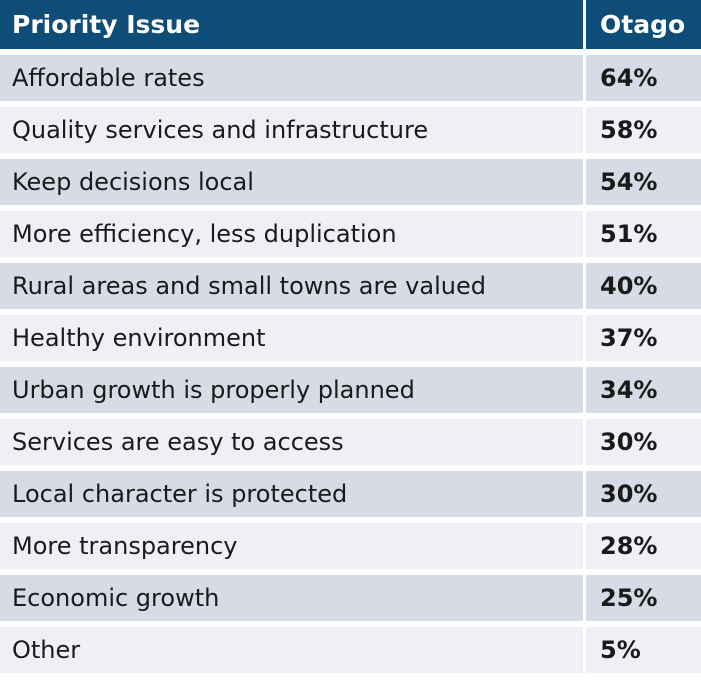  Describe the element at coordinates (643, 286) in the screenshot. I see `row-otago-value: 40%` at that location.